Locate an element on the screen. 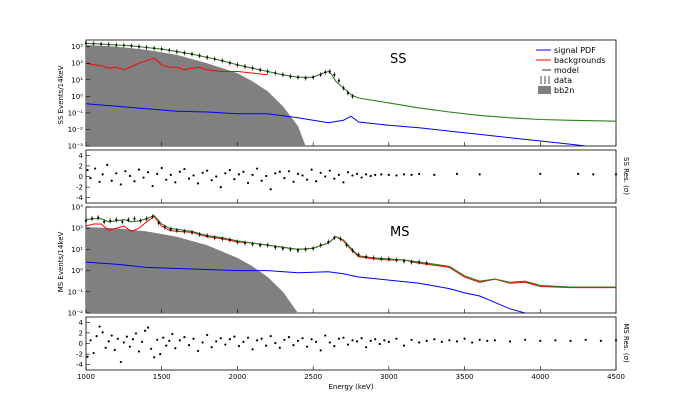  ss-ytick-label: 10⁻² is located at coordinates (76, 130).